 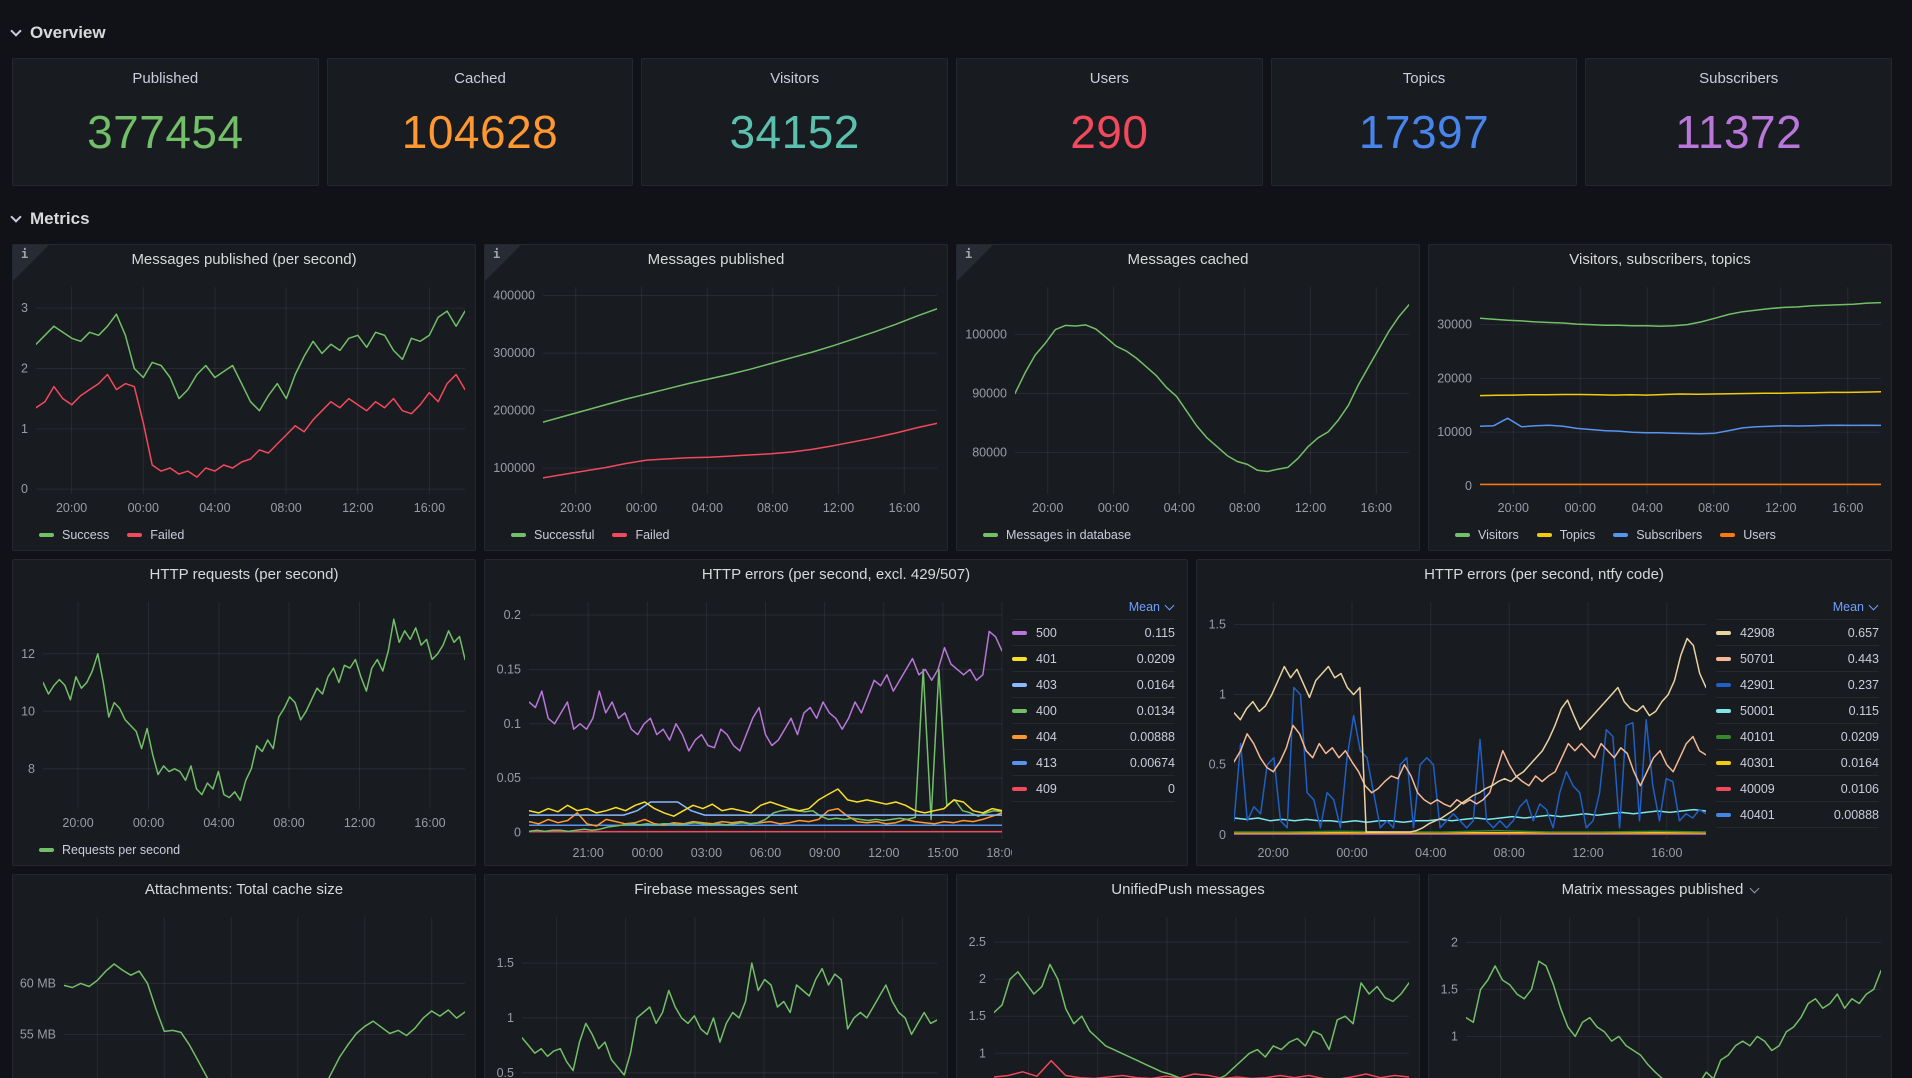 I want to click on series-name: 400, so click(x=1046, y=710).